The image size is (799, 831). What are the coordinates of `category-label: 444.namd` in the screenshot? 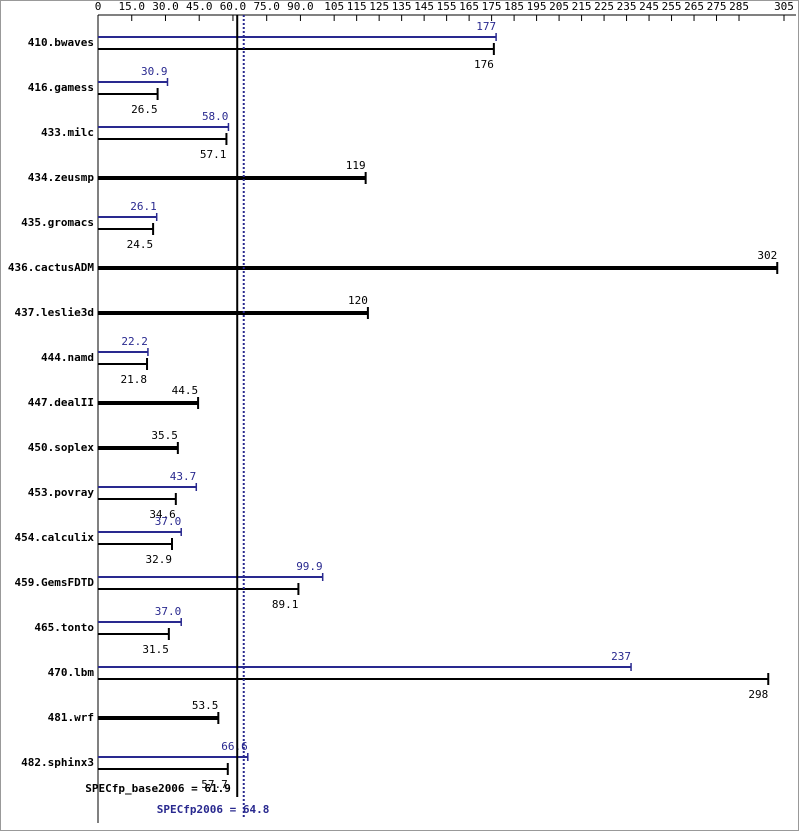 It's located at (67, 357).